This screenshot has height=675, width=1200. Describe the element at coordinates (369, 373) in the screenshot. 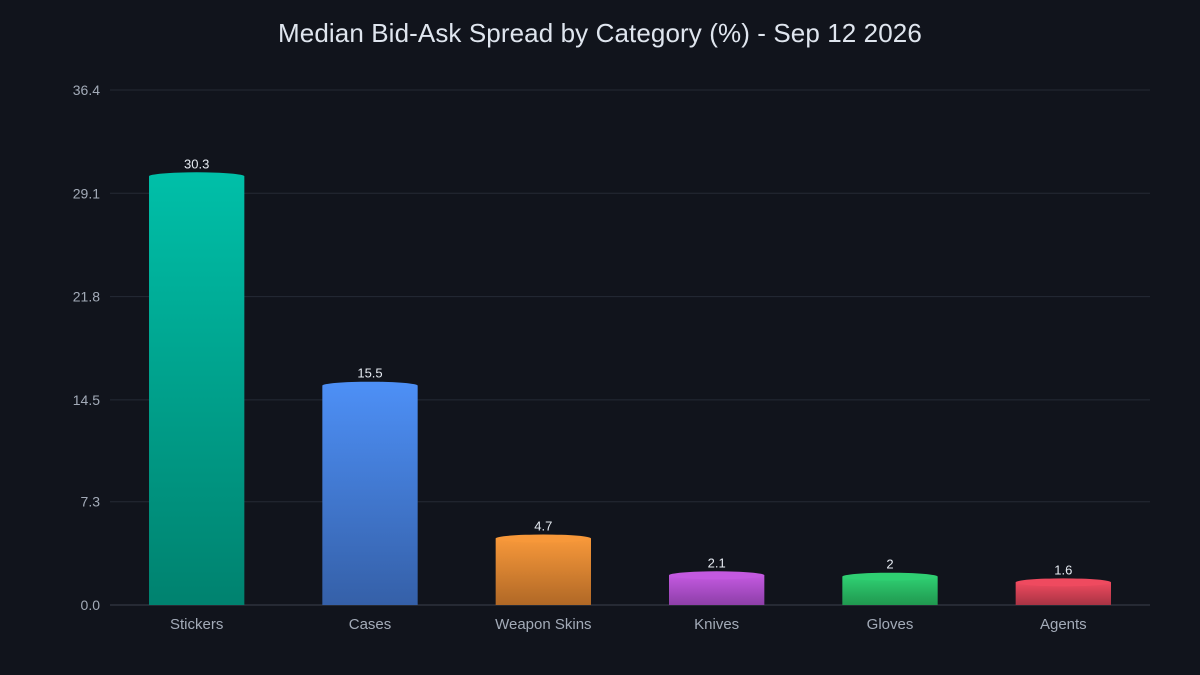

I see `data-label: 15.5` at that location.